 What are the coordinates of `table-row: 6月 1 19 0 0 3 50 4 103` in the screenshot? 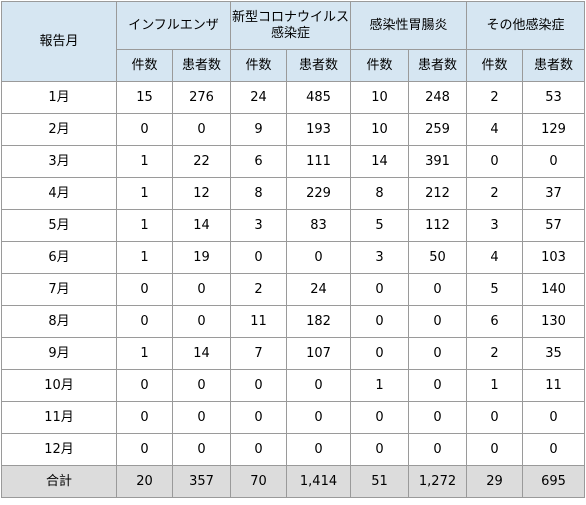 It's located at (293, 257).